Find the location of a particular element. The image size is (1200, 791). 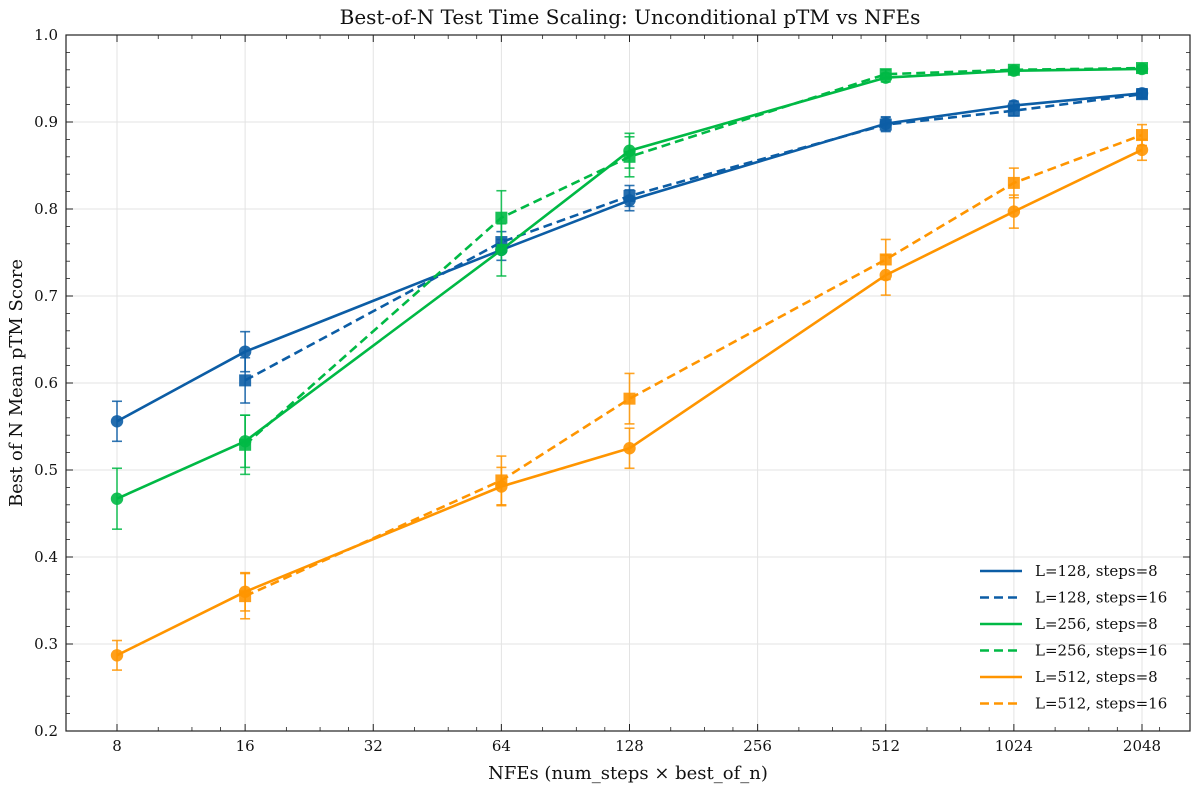

y-axis-tick-labels: 0.2 0.3 0.4 0.5 0.6 0.7 0.8 0.9 1.0 is located at coordinates (46, 383).